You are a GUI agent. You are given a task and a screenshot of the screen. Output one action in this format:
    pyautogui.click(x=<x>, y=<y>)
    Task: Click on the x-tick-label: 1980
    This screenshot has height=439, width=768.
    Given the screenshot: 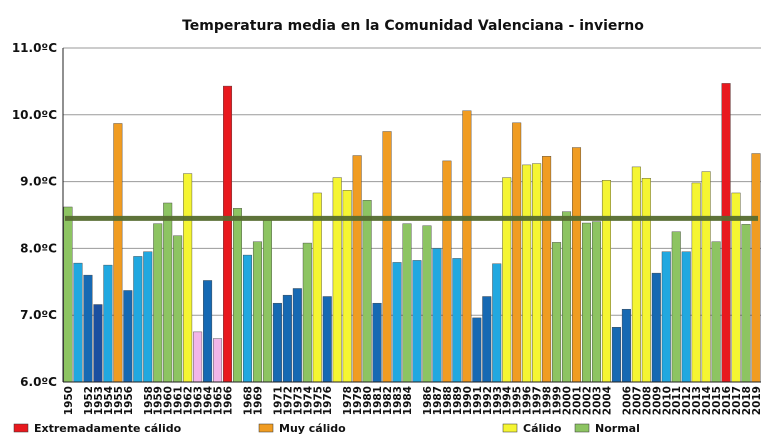 What is the action you would take?
    pyautogui.click(x=368, y=400)
    